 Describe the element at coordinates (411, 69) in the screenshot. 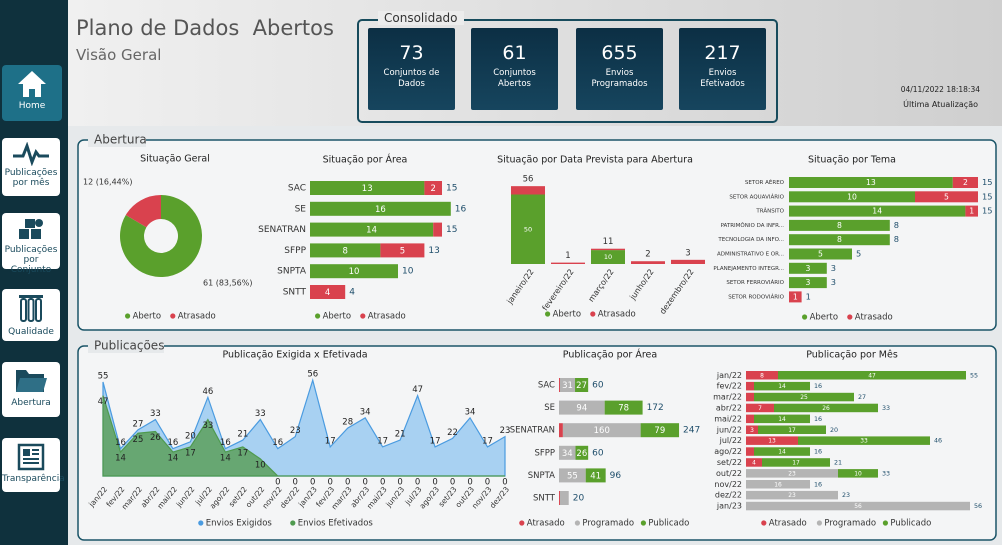

I see `kpi-card: 73 Conjuntos de Dados` at that location.